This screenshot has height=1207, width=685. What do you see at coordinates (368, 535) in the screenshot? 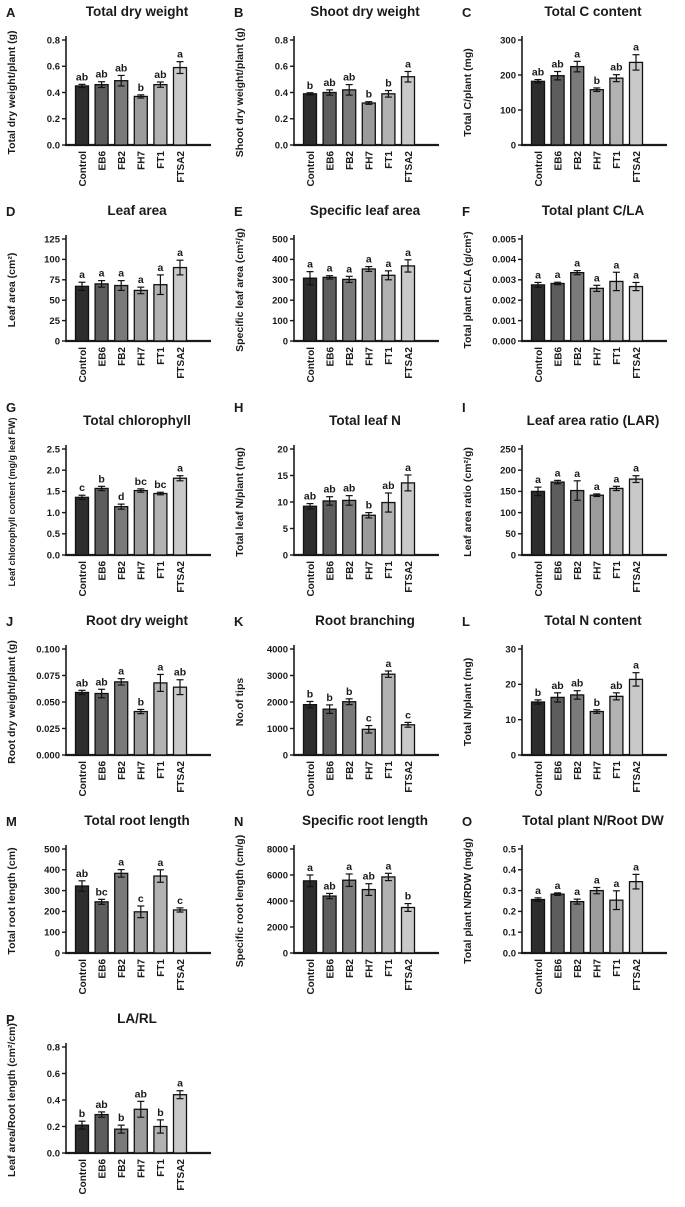
I see `bar-H-FH7` at bounding box center [368, 535].